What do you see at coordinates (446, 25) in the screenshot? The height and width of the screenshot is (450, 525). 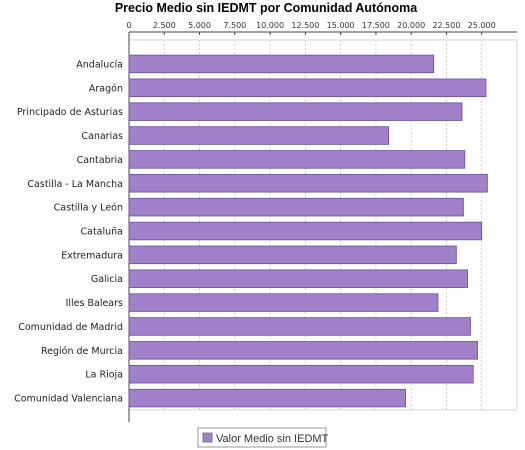 I see `x-tick-label: 22.500` at bounding box center [446, 25].